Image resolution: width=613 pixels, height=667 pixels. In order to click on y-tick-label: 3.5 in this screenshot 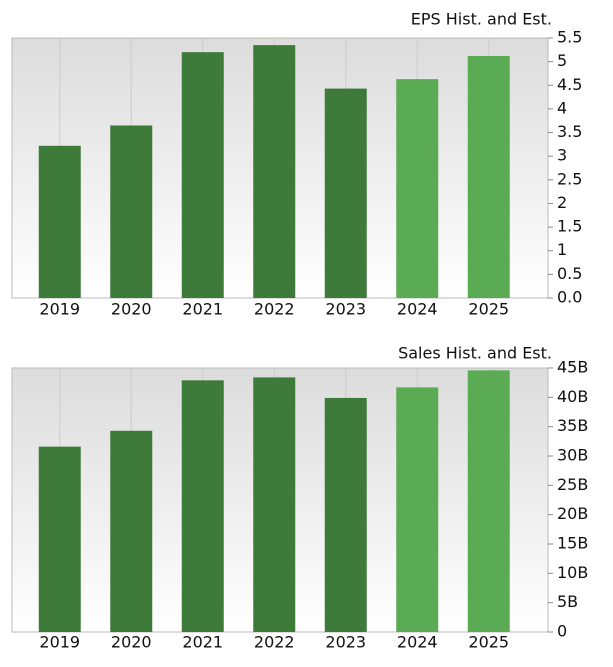, I will do `click(569, 131)`.